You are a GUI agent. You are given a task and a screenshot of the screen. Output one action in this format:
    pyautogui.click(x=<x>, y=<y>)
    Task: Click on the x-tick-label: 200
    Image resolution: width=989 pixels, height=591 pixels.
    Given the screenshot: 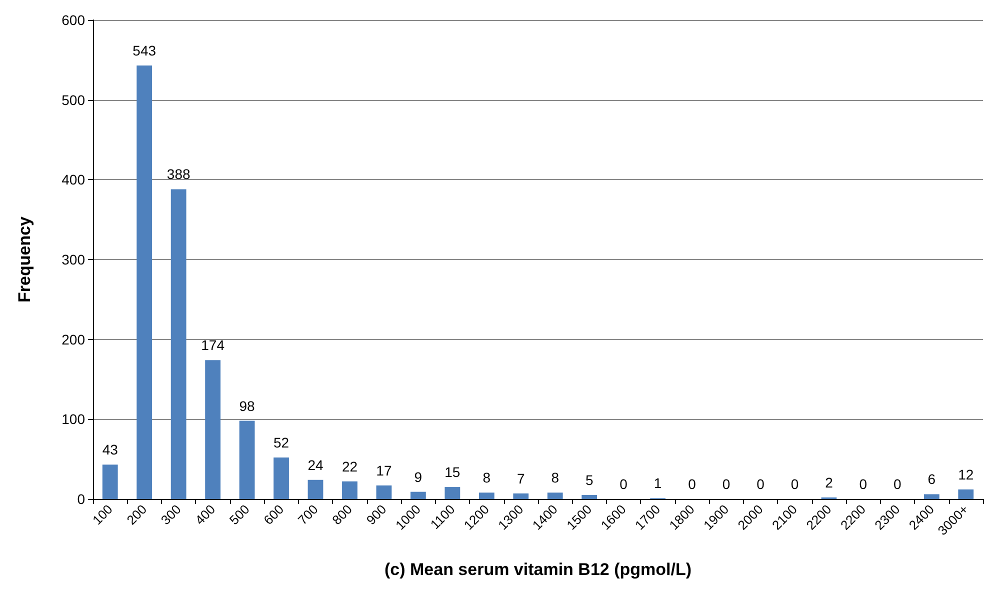 What is the action you would take?
    pyautogui.click(x=137, y=515)
    